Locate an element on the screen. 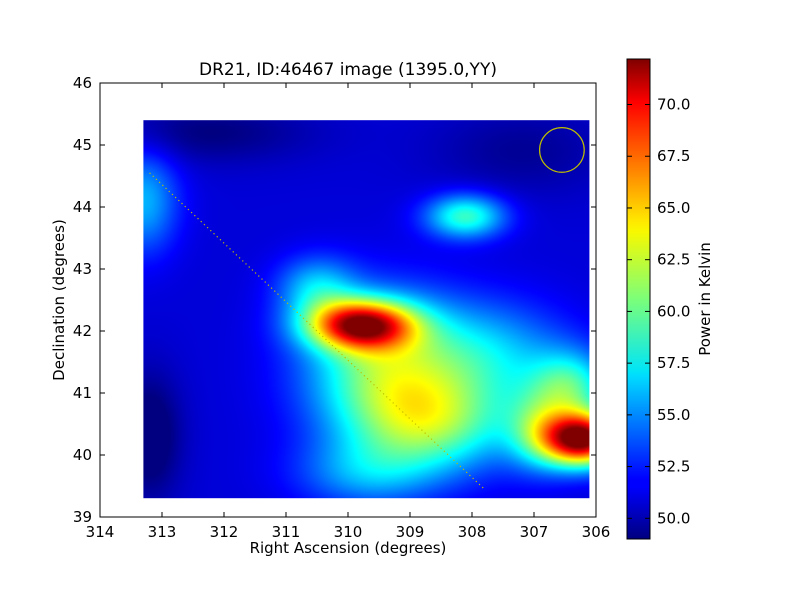  x-tick-label: 313 is located at coordinates (162, 532).